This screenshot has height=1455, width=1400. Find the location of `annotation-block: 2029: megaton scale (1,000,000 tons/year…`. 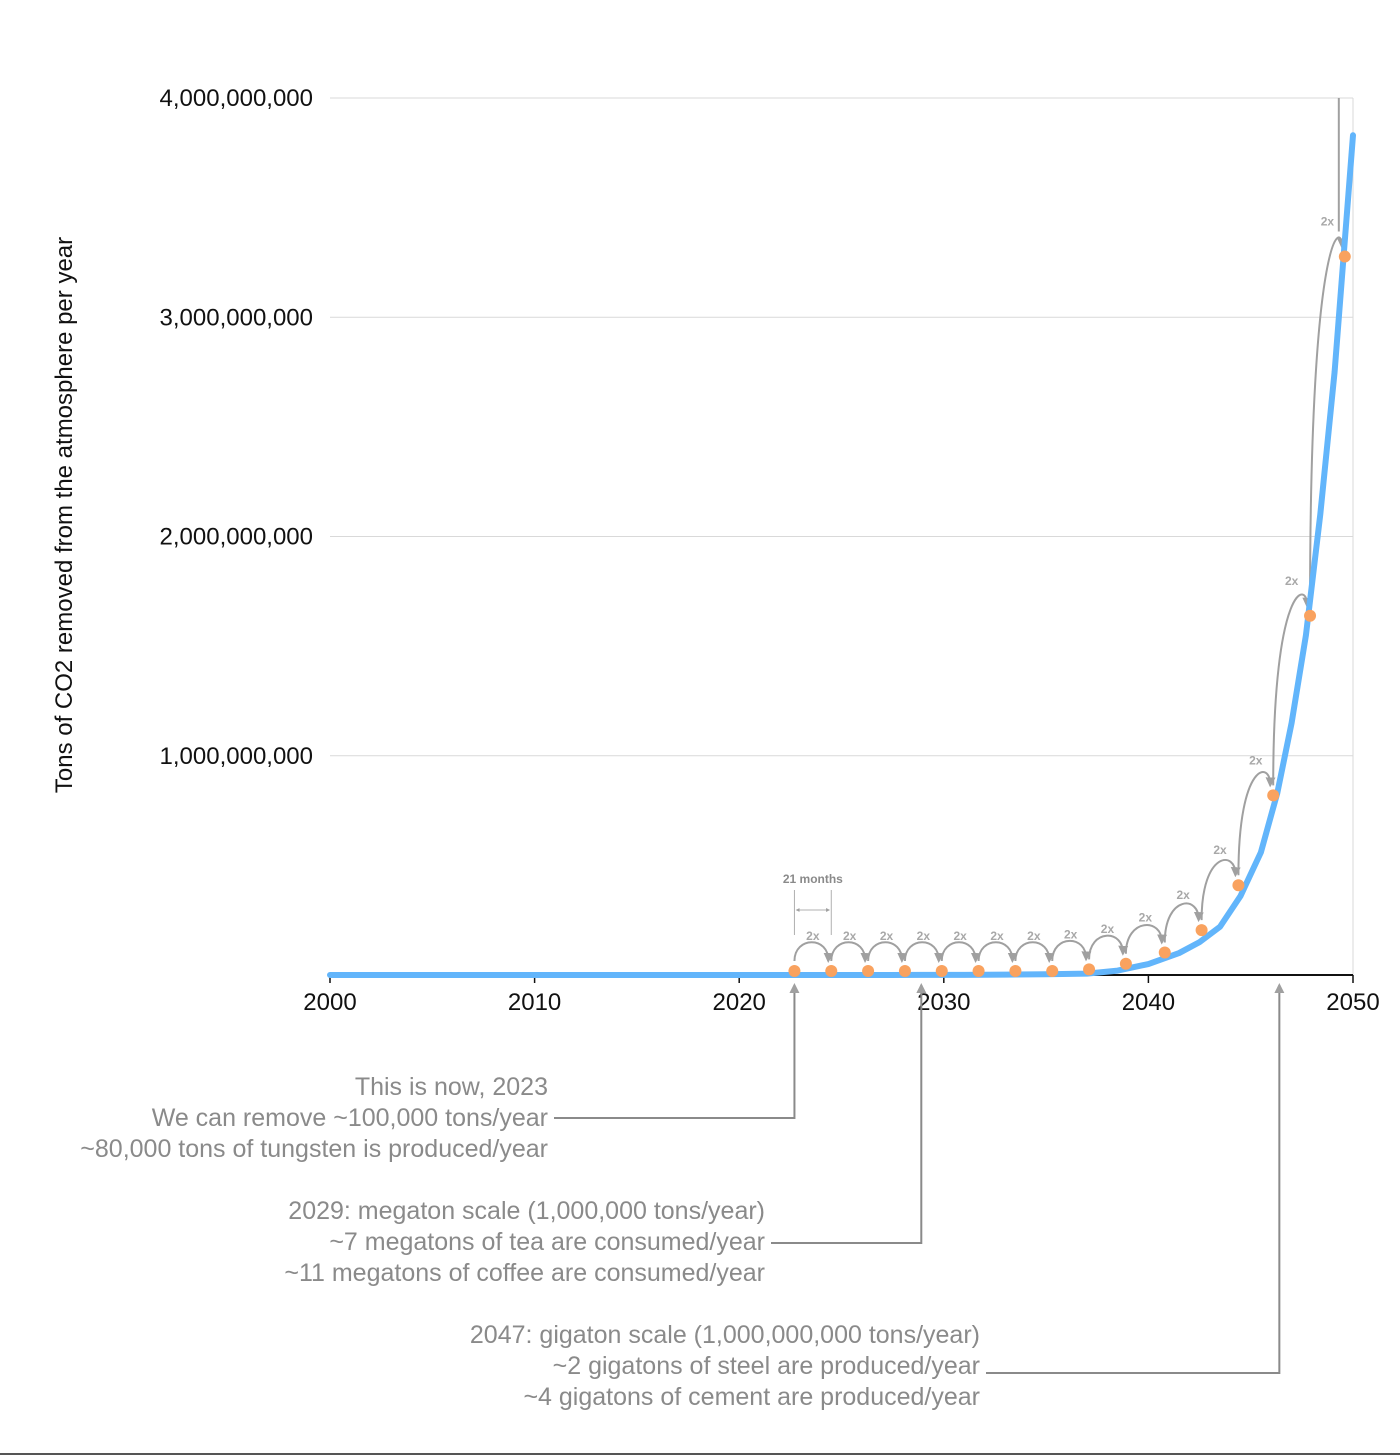

annotation-block: 2029: megaton scale (1,000,000 tons/year… is located at coordinates (605, 1135).